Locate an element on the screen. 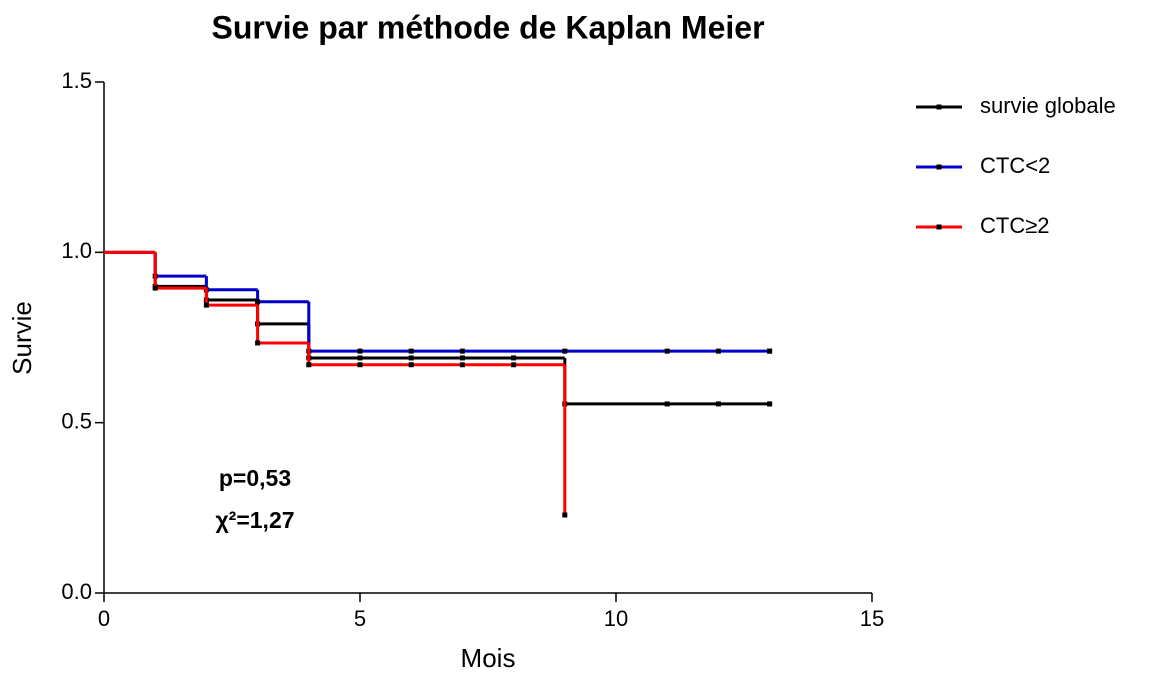 This screenshot has width=1162, height=682. chart-title: Survie par méthode de Kaplan Meier is located at coordinates (487, 27).